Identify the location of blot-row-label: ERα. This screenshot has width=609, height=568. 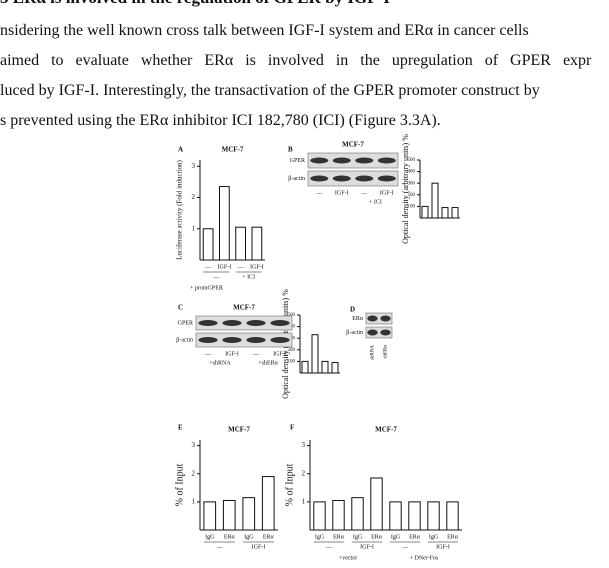
(358, 319).